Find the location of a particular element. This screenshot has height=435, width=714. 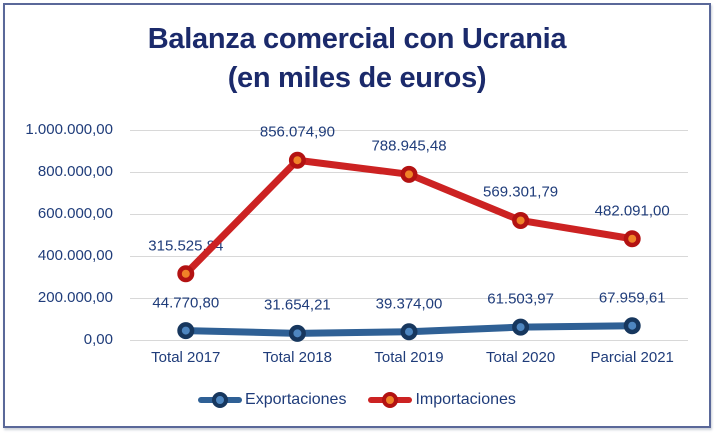

chart-title: Balanza comercial con Ucrania is located at coordinates (357, 39).